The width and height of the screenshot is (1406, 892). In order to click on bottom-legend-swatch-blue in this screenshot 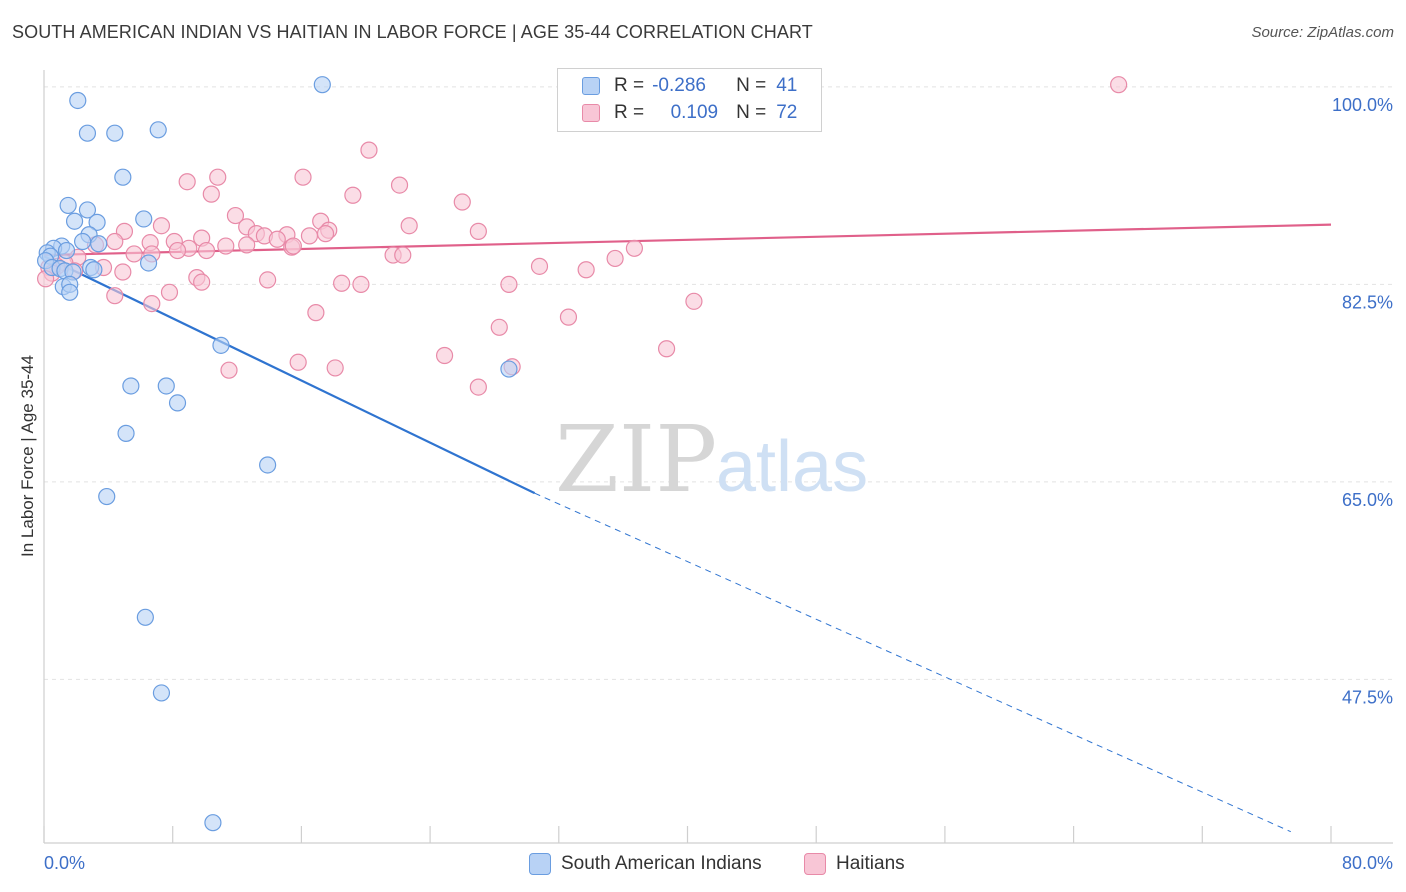, I will do `click(540, 864)`.